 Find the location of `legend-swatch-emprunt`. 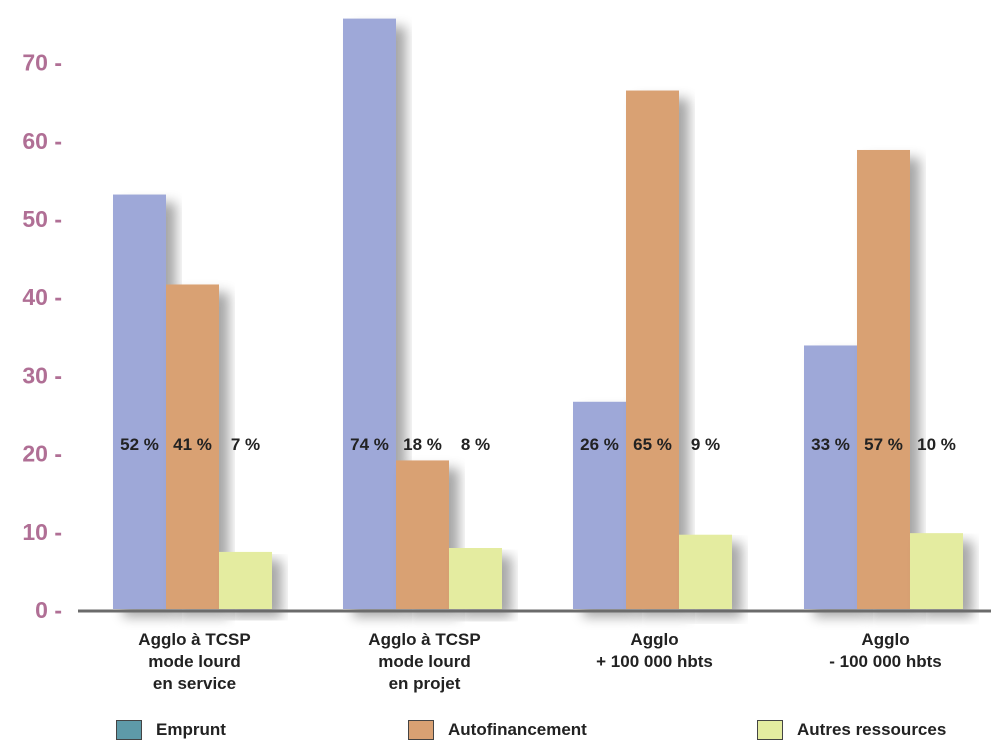

legend-swatch-emprunt is located at coordinates (129, 730).